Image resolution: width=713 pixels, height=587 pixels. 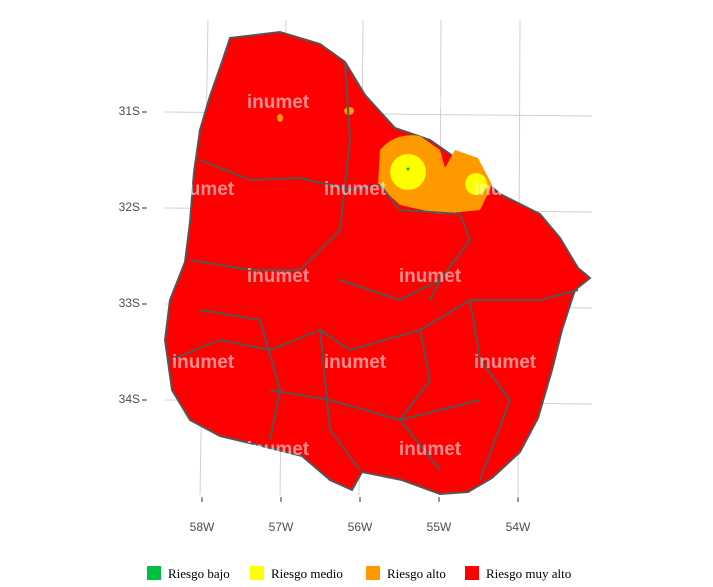 I want to click on x-tick-label: 56W, so click(x=360, y=527).